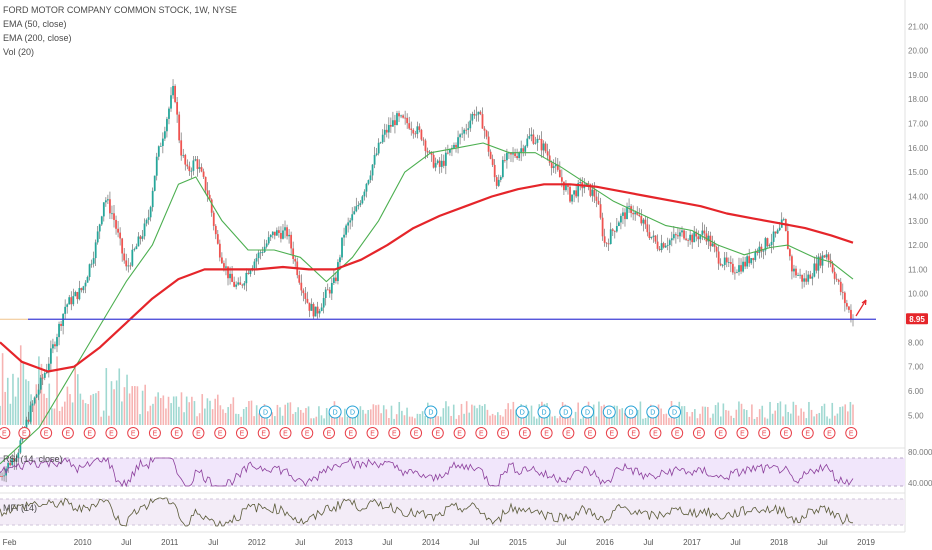 This screenshot has height=550, width=932. I want to click on price-tick-label: 6.00, so click(916, 391).